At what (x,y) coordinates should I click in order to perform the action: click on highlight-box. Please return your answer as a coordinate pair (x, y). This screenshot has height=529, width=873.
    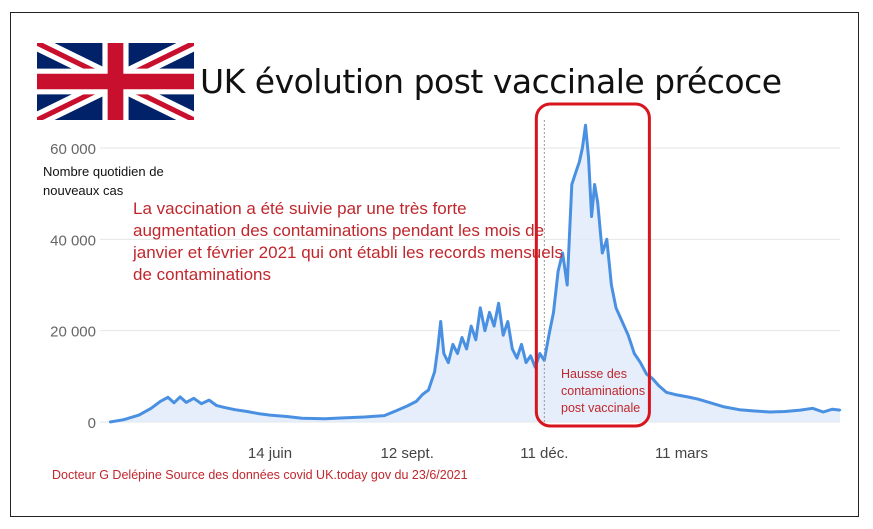
    Looking at the image, I should click on (592, 265).